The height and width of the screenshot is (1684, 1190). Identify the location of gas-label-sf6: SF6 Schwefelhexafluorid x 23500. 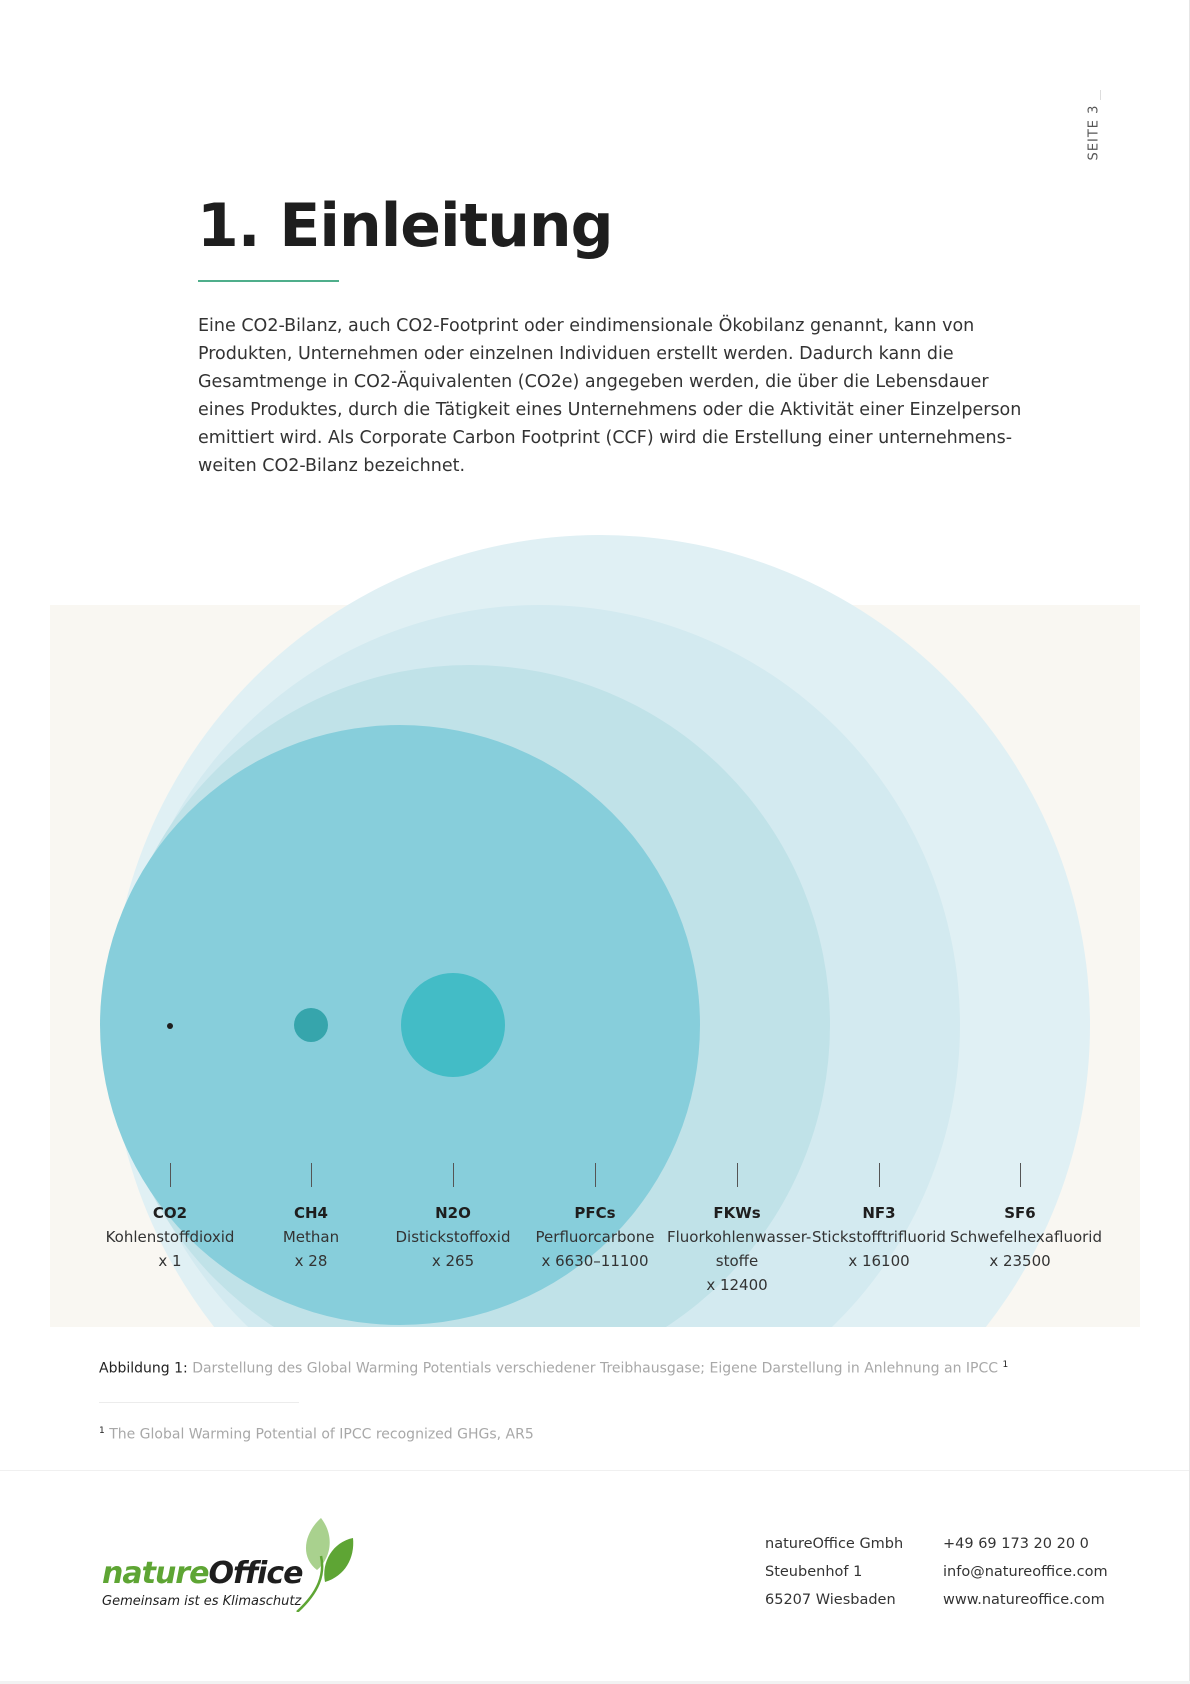
(1026, 1218).